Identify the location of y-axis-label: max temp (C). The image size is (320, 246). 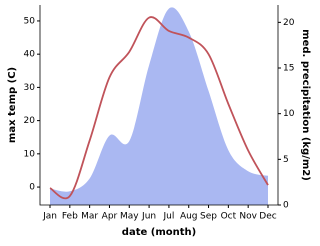
(12, 105).